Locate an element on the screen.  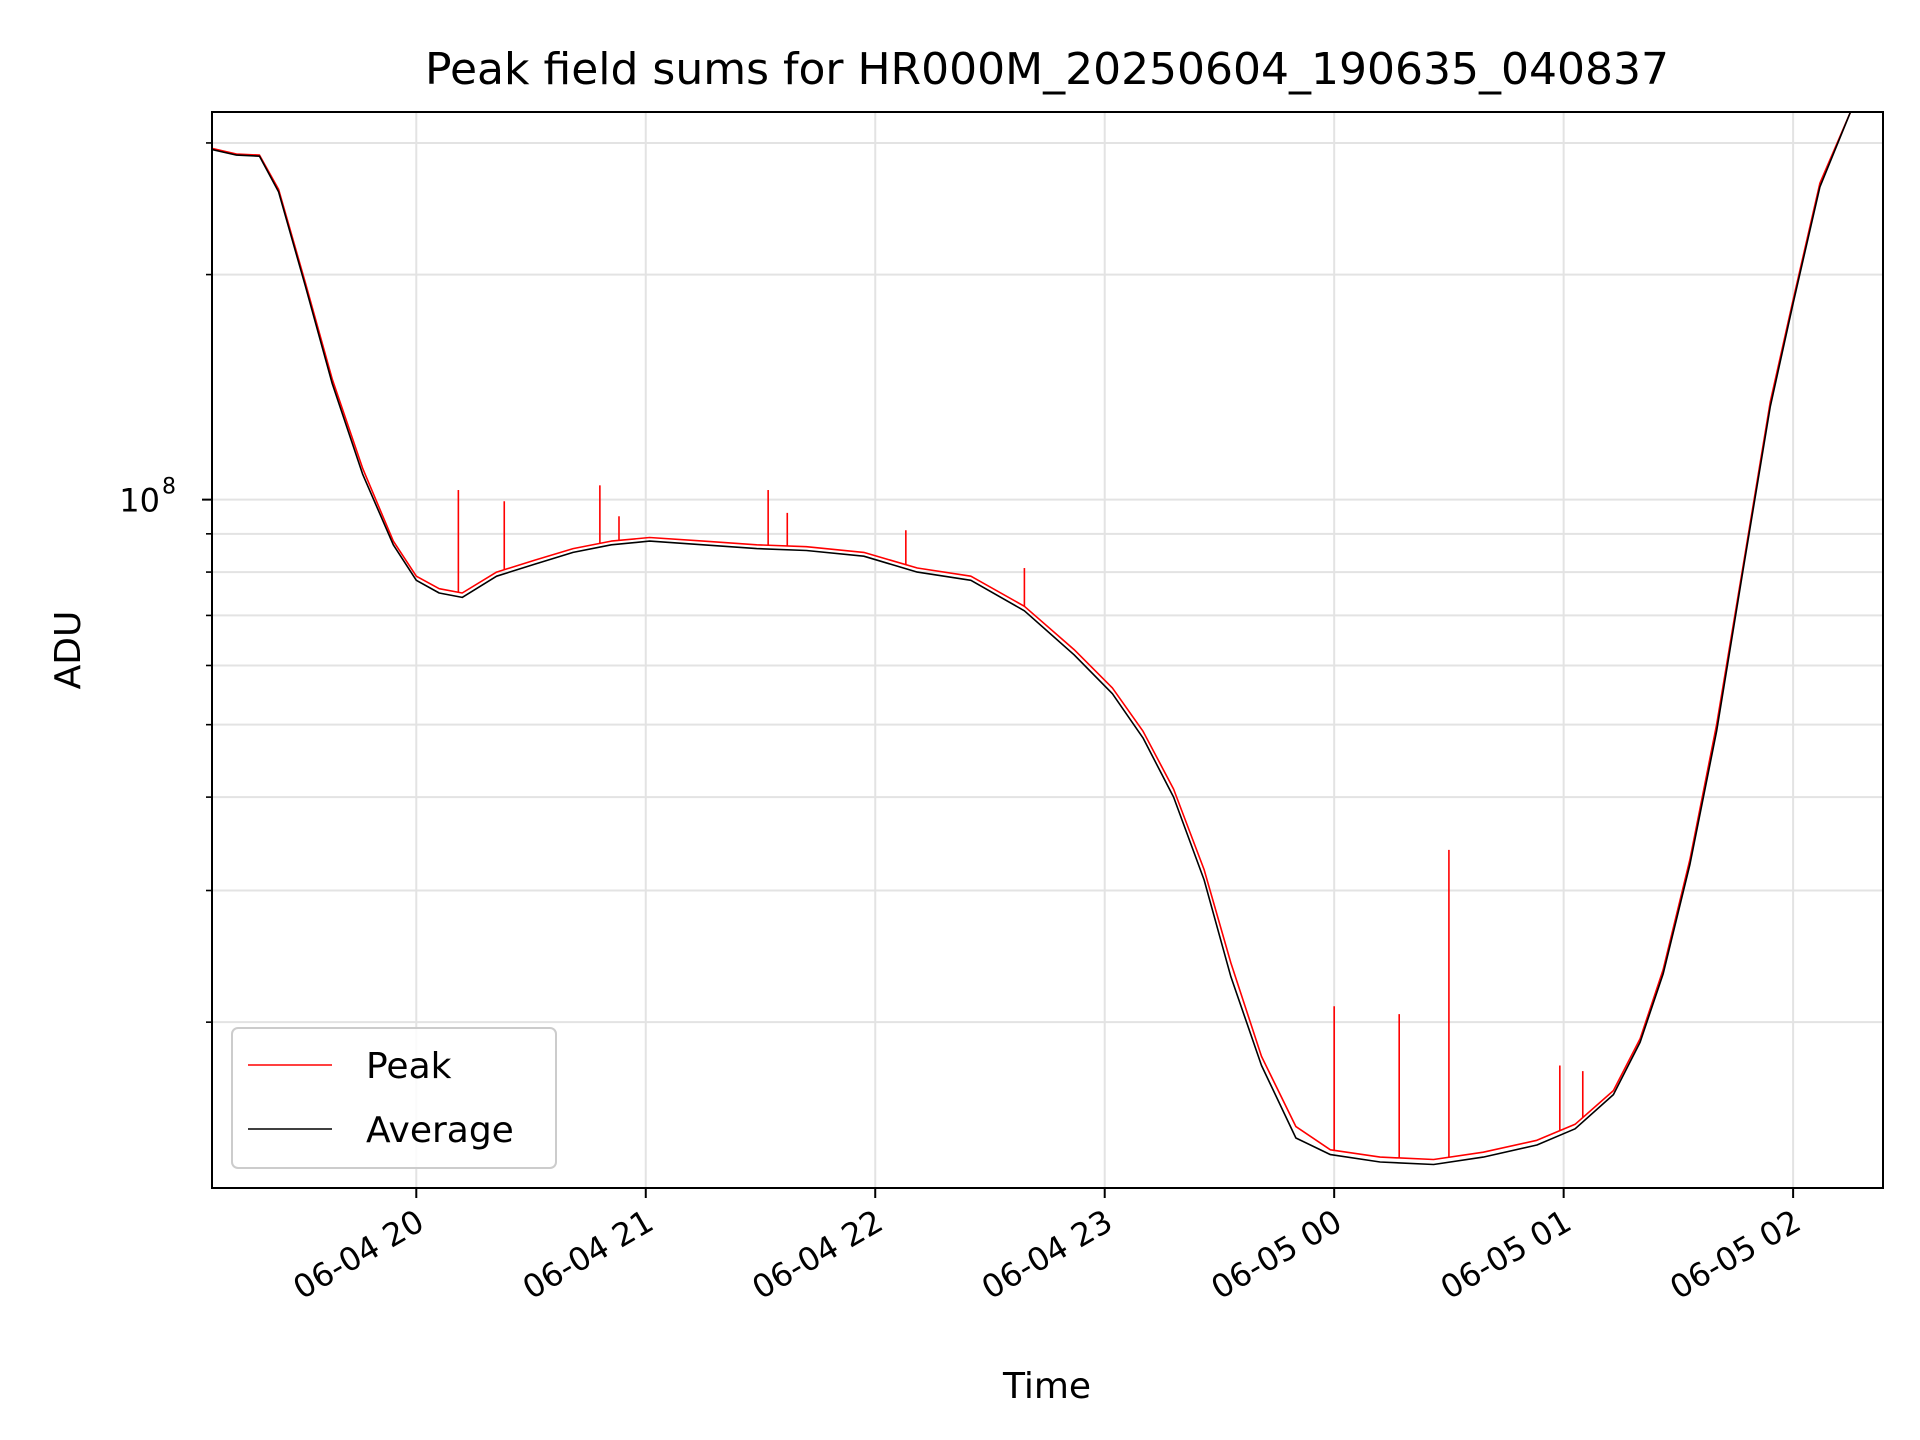
y-axis-label: ADU is located at coordinates (68, 650).